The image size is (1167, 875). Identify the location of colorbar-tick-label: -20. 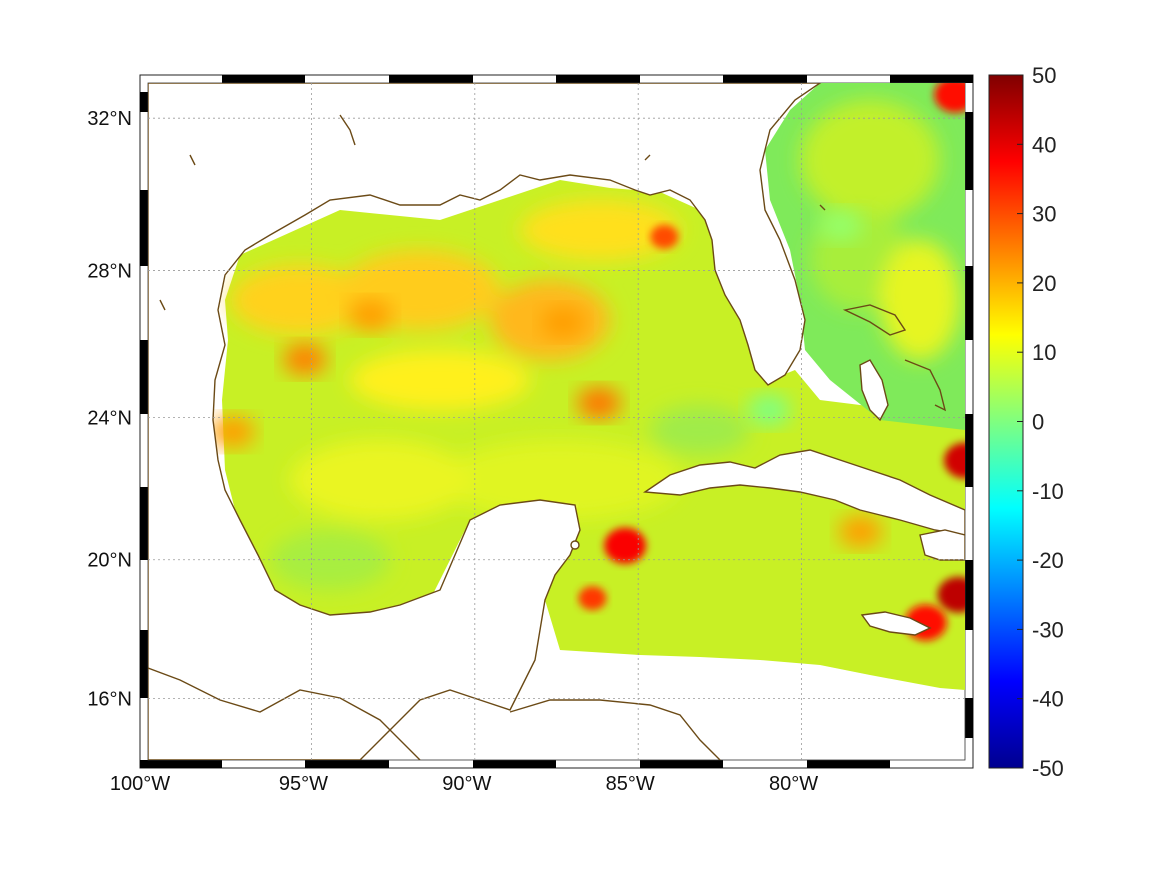
(1048, 560).